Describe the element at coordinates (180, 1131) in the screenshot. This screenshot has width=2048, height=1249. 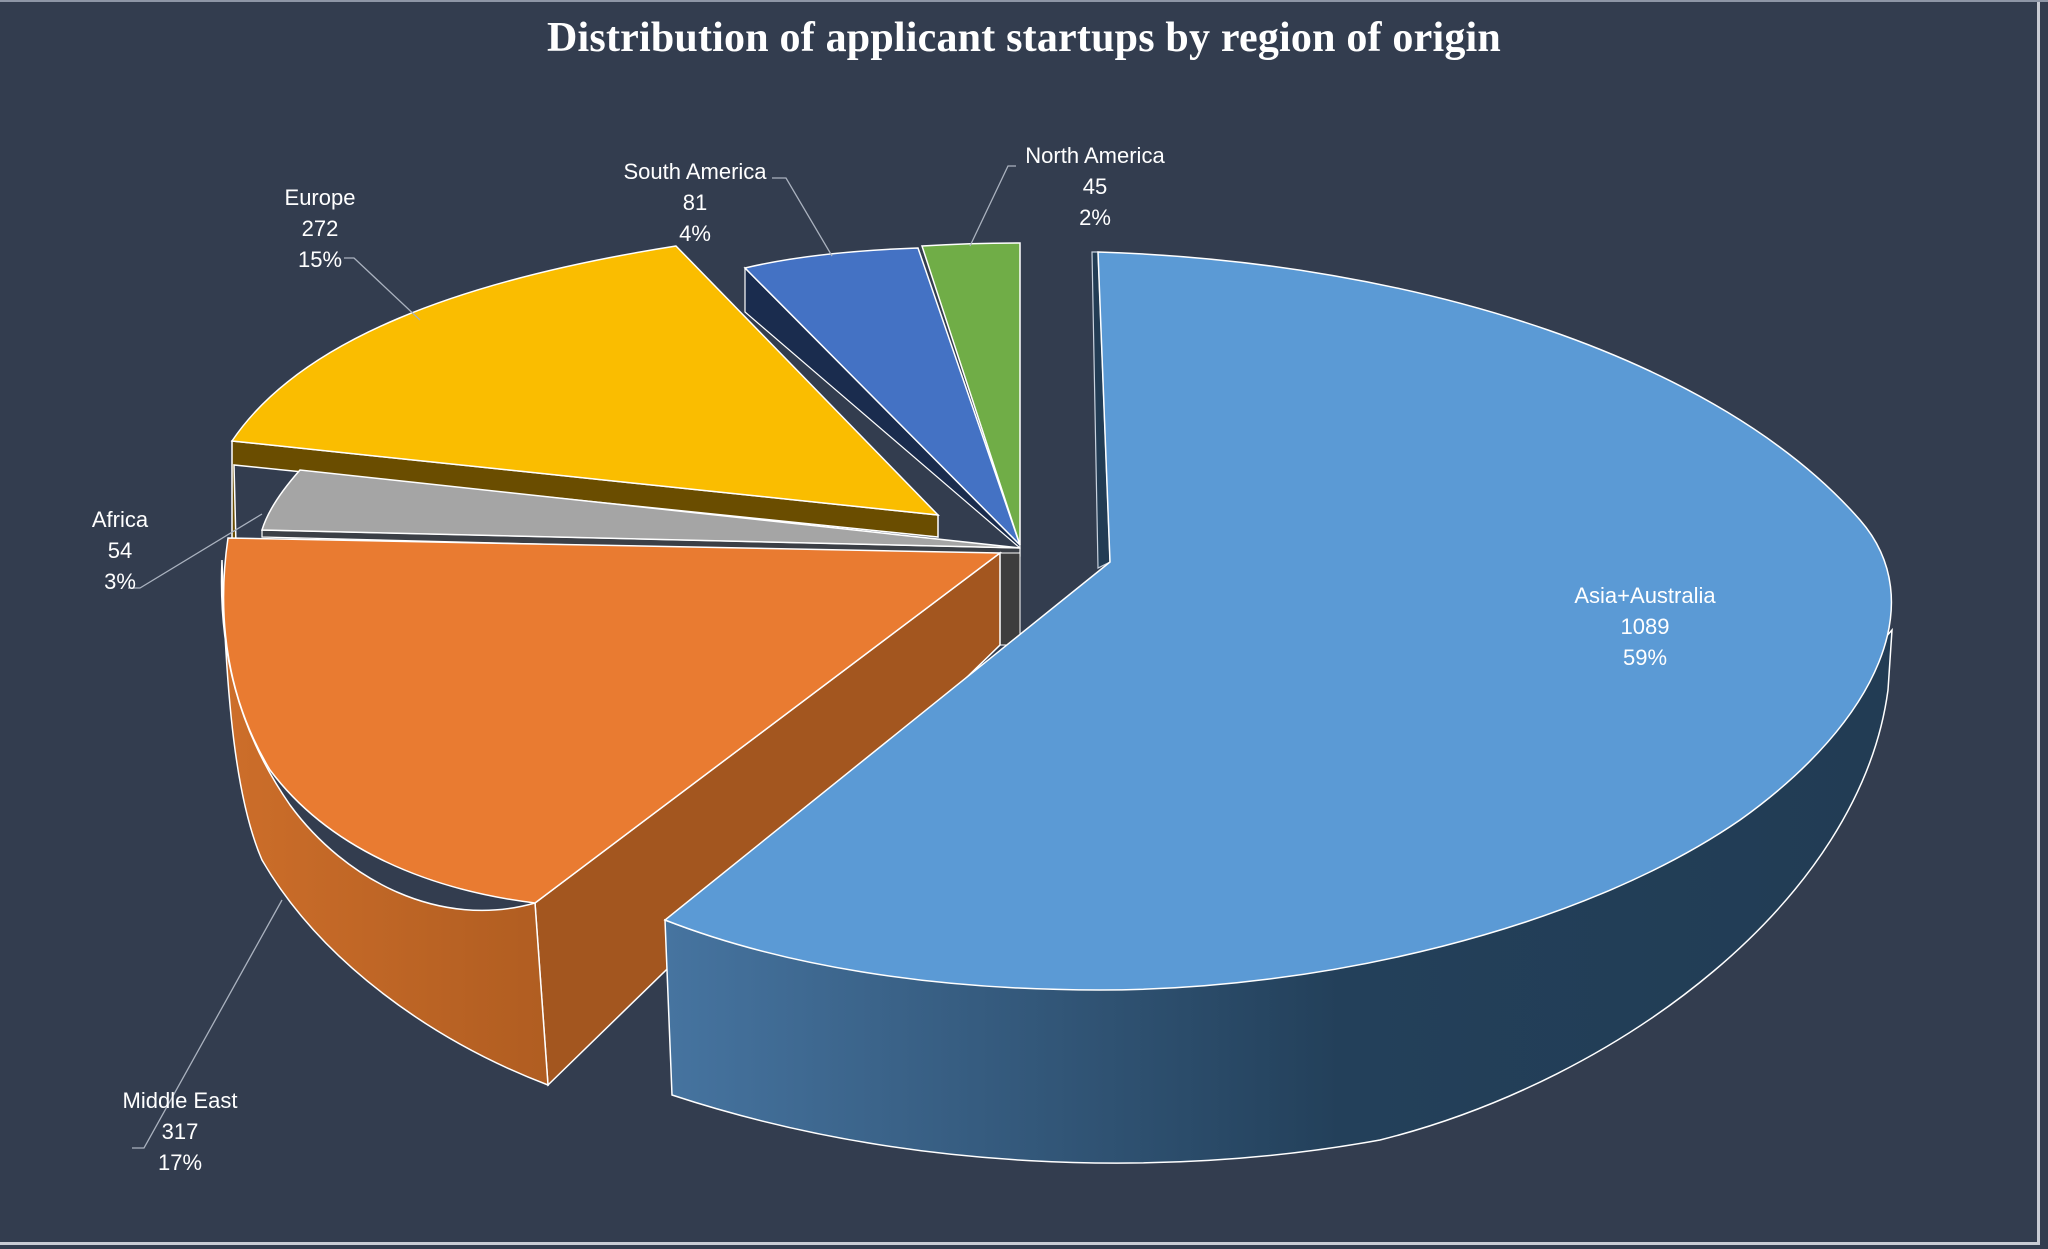
I see `label-middle-east: Middle East 317 17%` at that location.